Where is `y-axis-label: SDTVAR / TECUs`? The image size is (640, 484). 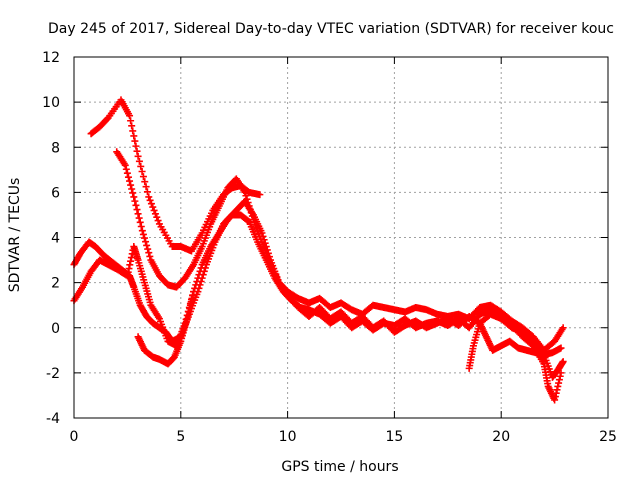 y-axis-label: SDTVAR / TECUs is located at coordinates (15, 235).